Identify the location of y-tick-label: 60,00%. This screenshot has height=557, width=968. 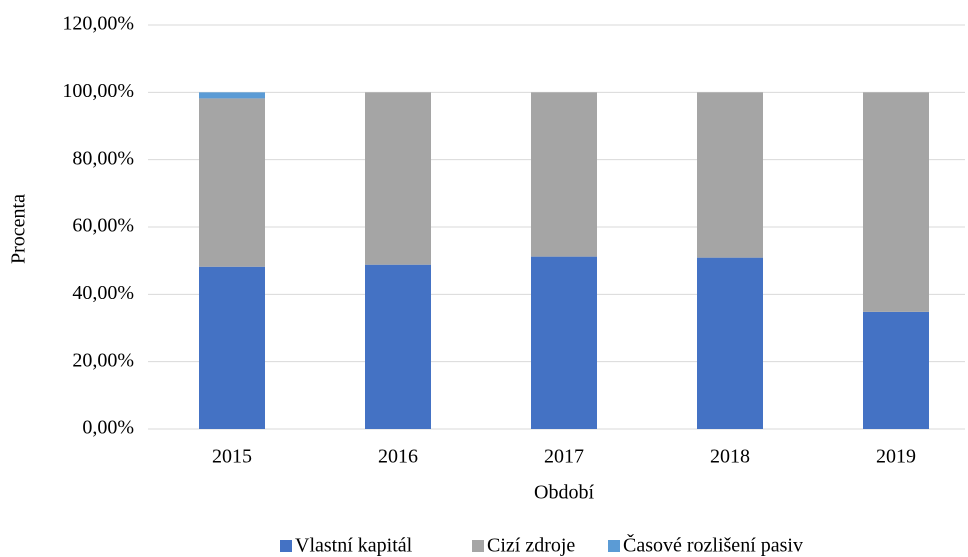
(103, 226).